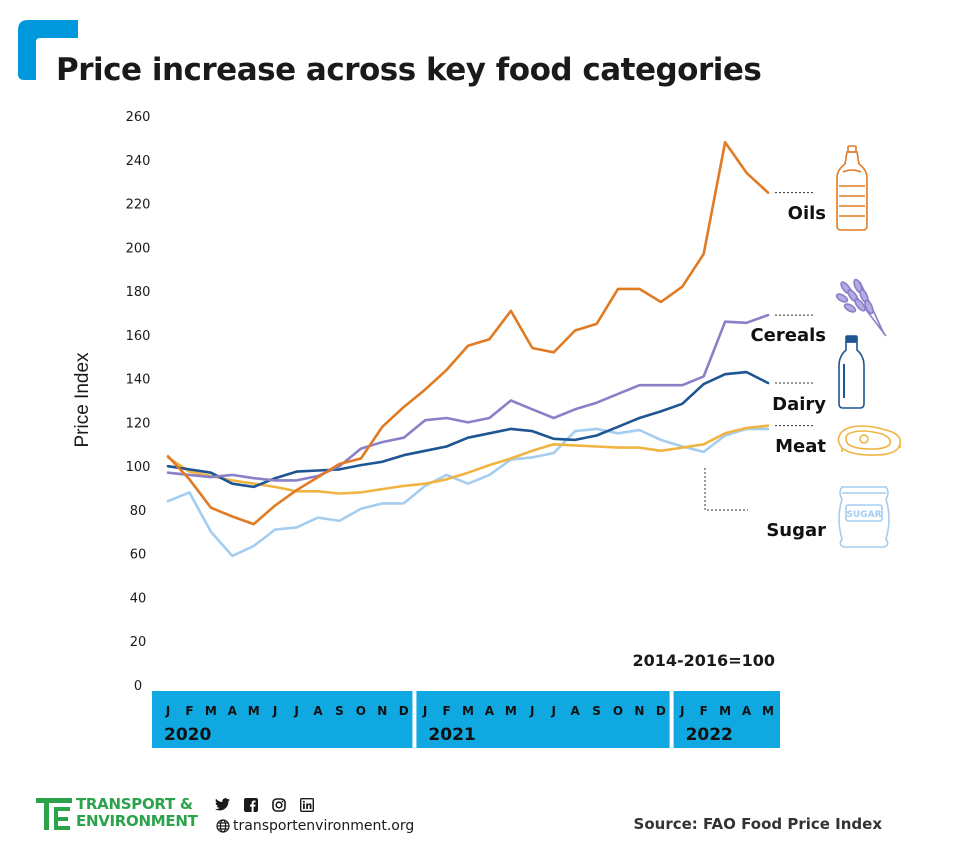  What do you see at coordinates (137, 821) in the screenshot?
I see `logo-line2: ENVIRONMENT` at bounding box center [137, 821].